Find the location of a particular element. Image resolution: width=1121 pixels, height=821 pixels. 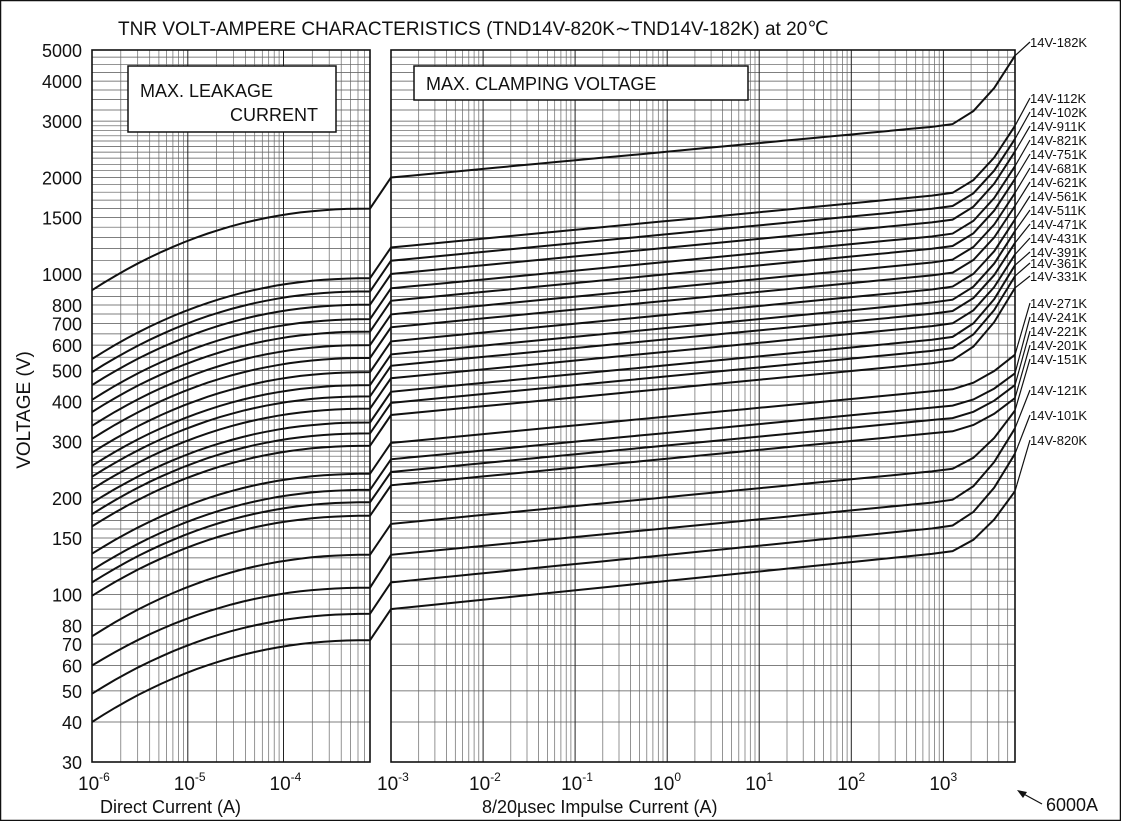

series-label: 14V-561K is located at coordinates (1058, 196).